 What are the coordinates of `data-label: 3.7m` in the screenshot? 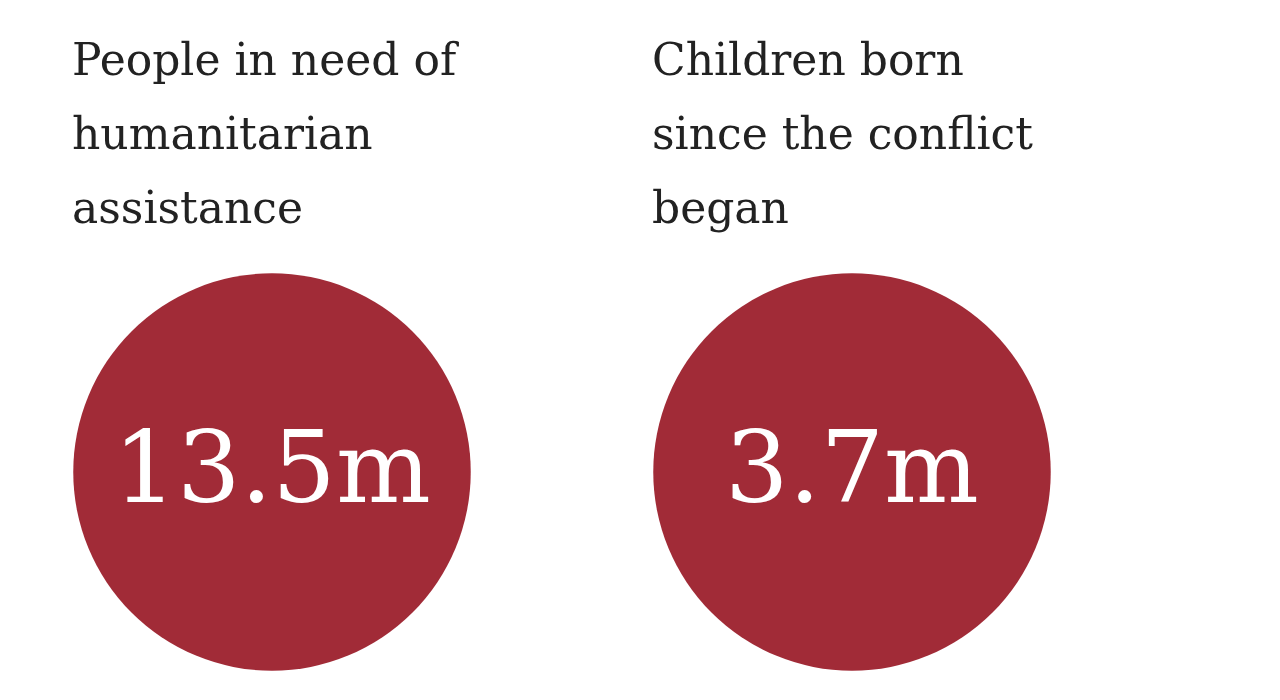 It's located at (852, 467).